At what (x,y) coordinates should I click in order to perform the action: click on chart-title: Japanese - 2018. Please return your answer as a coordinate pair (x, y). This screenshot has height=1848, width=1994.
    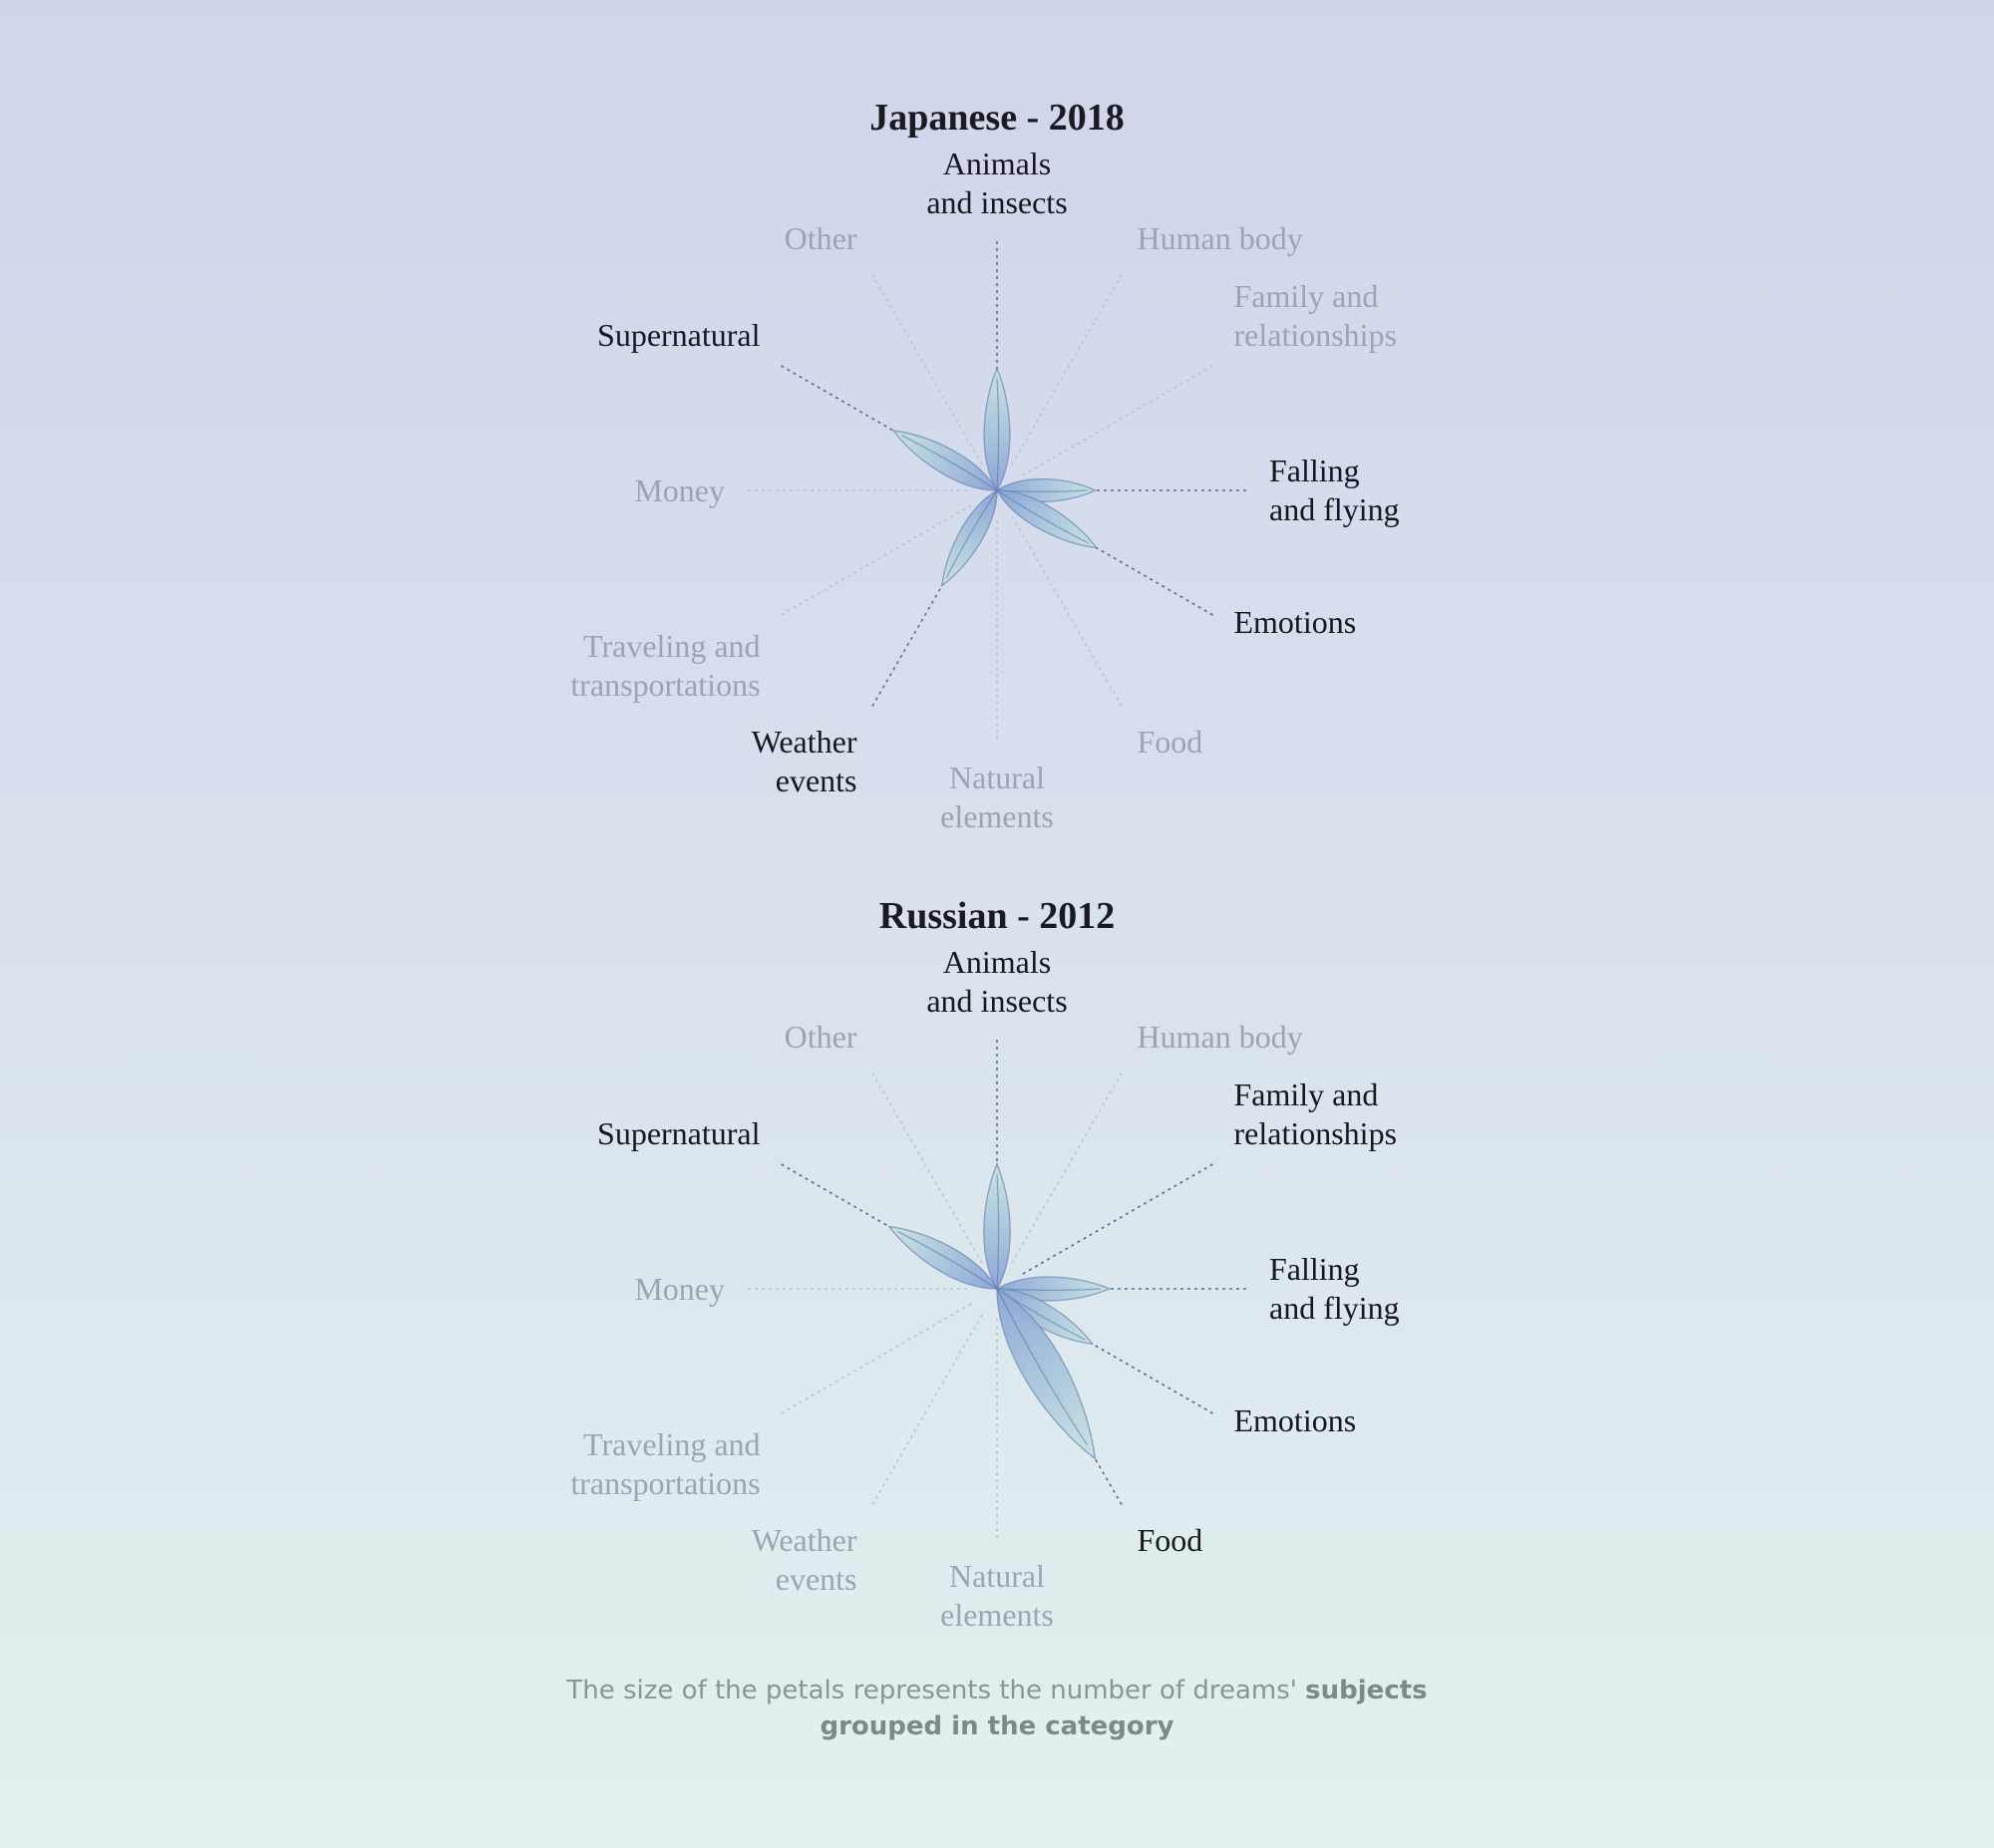
    Looking at the image, I should click on (997, 118).